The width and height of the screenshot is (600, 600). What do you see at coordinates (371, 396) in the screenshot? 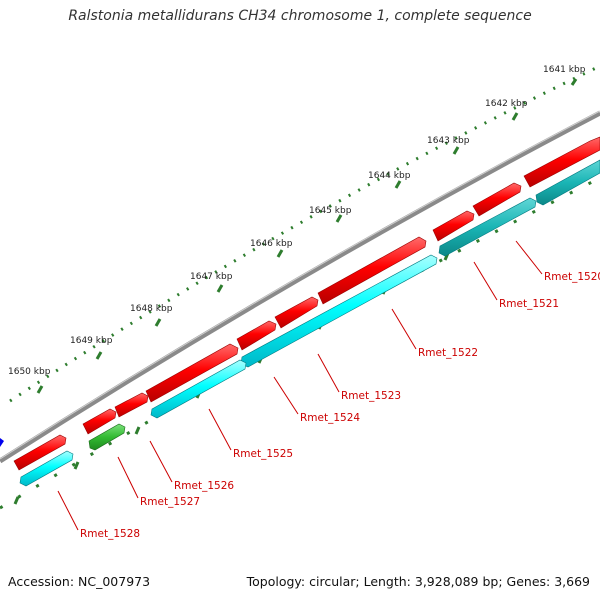
I see `gene-label: Rmet_1523` at bounding box center [371, 396].